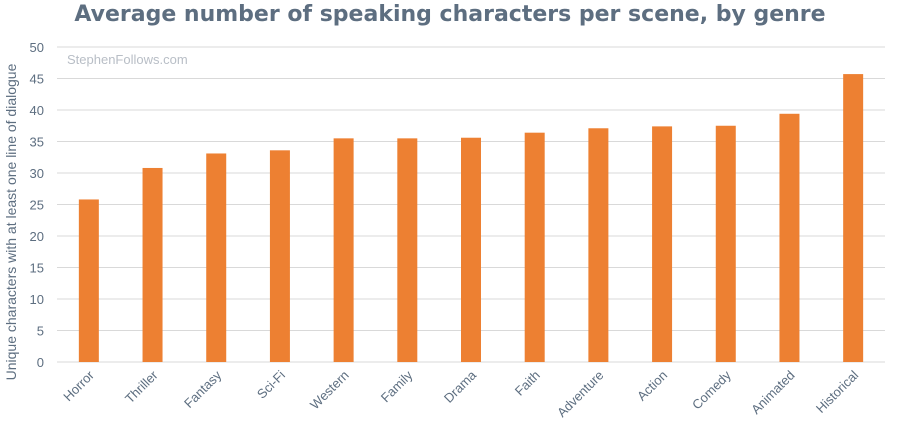  Describe the element at coordinates (37, 47) in the screenshot. I see `y-tick-label: 50` at that location.